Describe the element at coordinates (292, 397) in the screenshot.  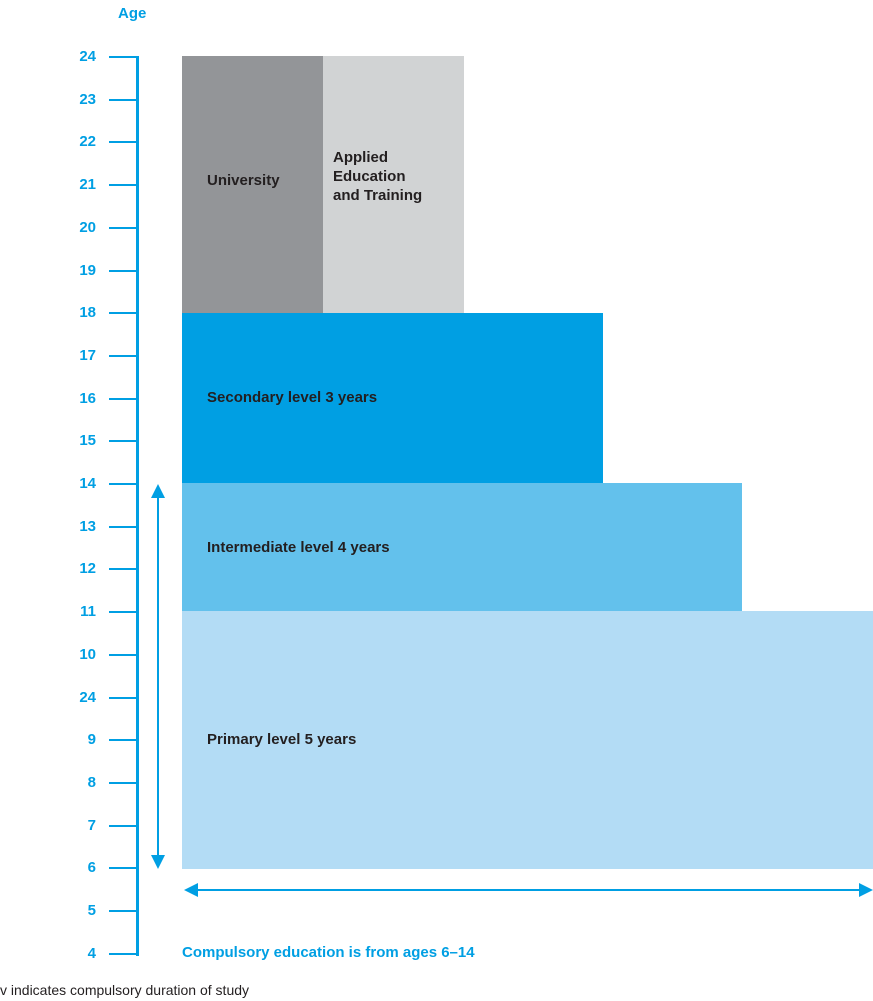
I see `secondary-level-label: Secondary level 3 years` at that location.